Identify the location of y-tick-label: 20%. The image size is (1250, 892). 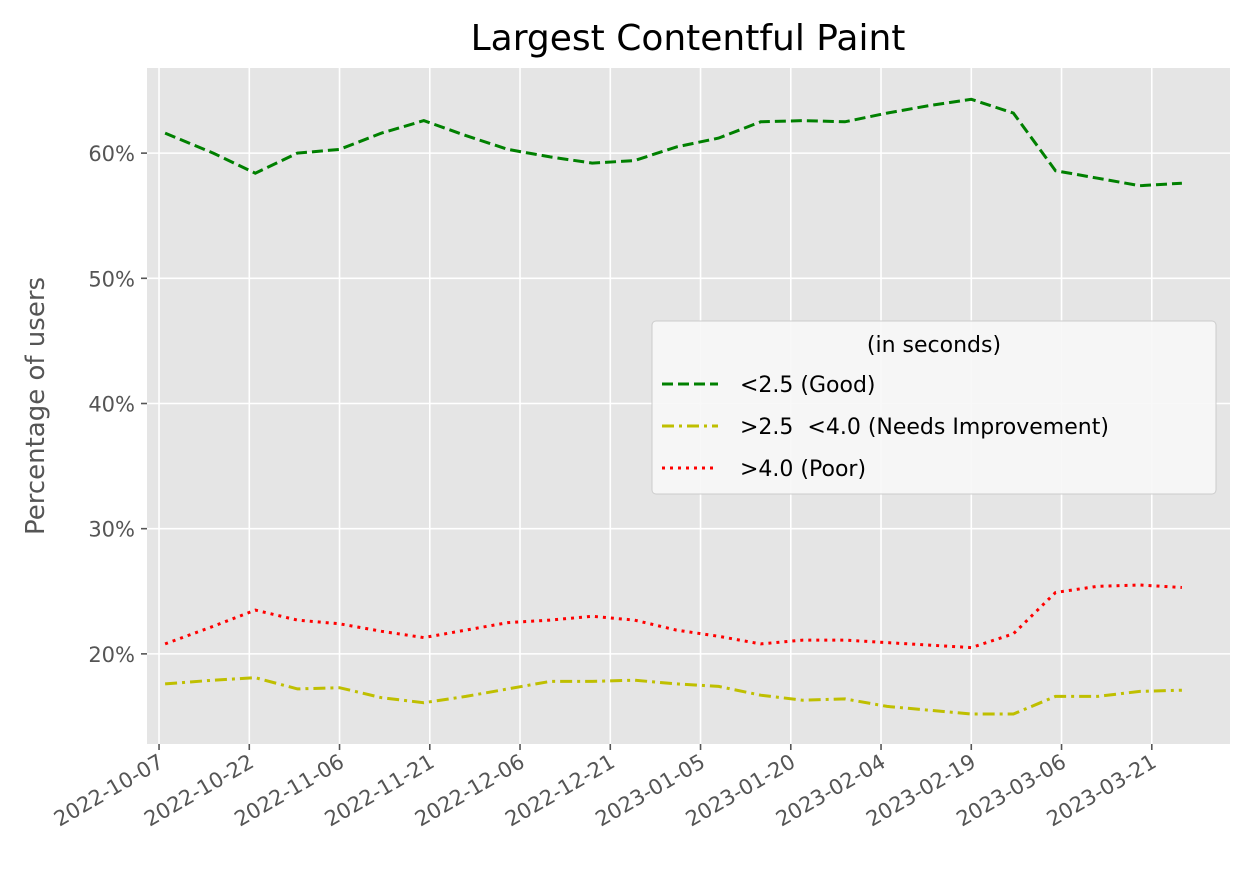
(111, 655).